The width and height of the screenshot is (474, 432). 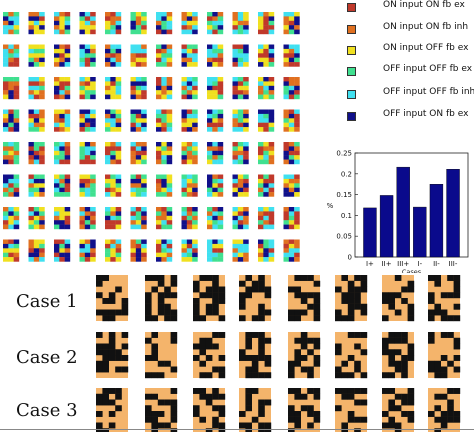 I want to click on x-tick-label: III-, so click(x=453, y=264).